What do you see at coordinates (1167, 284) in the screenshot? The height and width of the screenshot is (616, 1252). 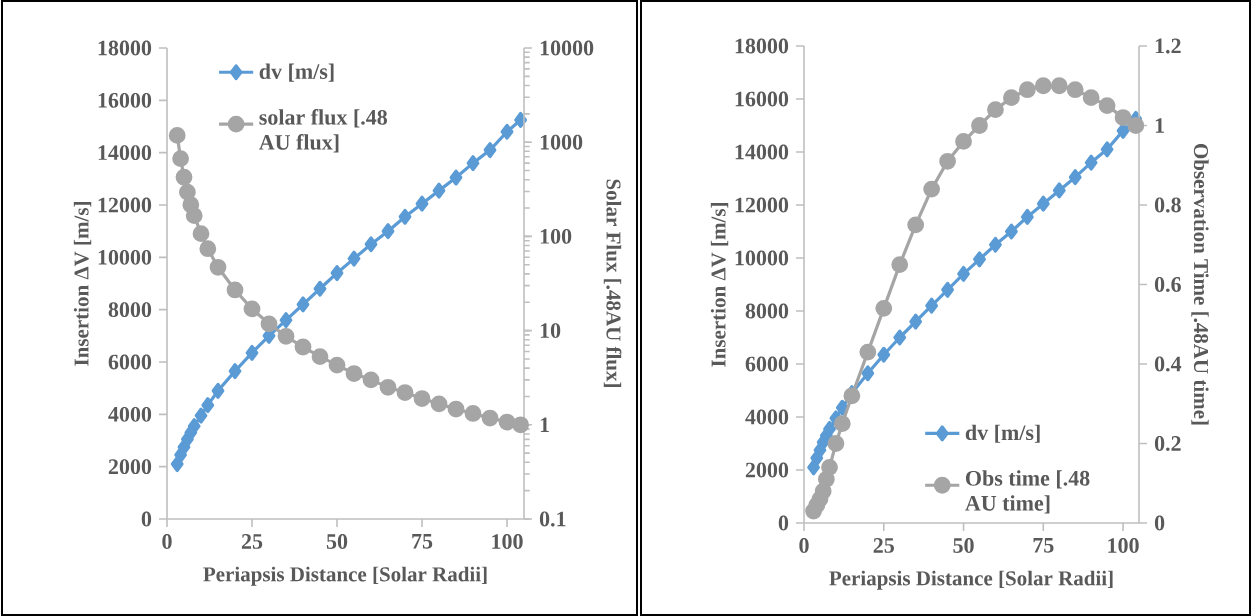 I see `y2-tick-label: 0.6` at bounding box center [1167, 284].